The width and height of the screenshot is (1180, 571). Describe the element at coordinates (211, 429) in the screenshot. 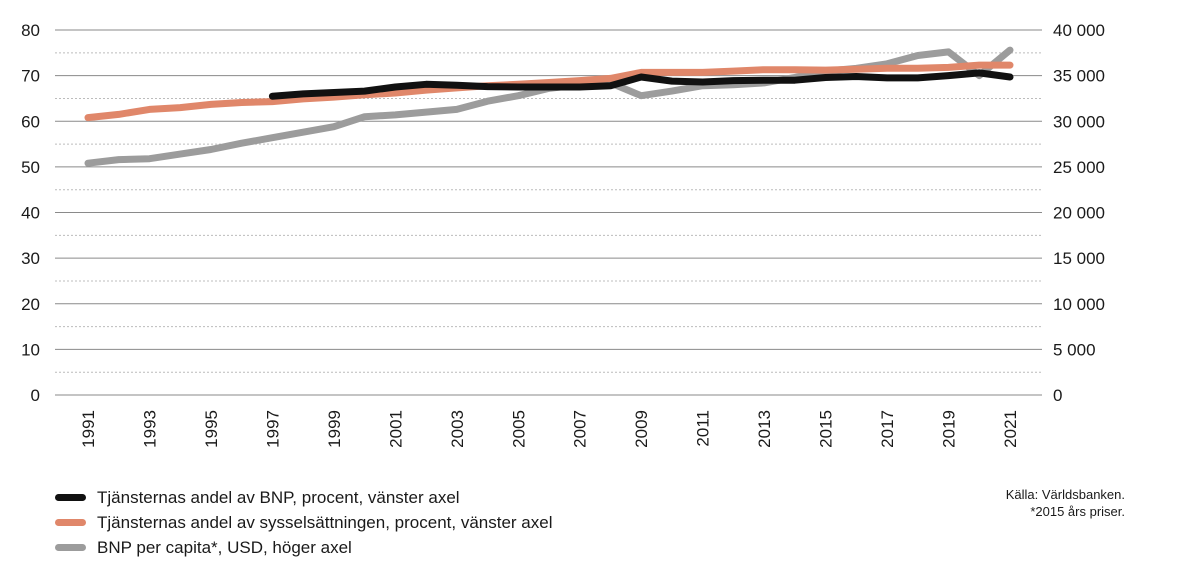

I see `x-axis-tick-label: 1995` at that location.